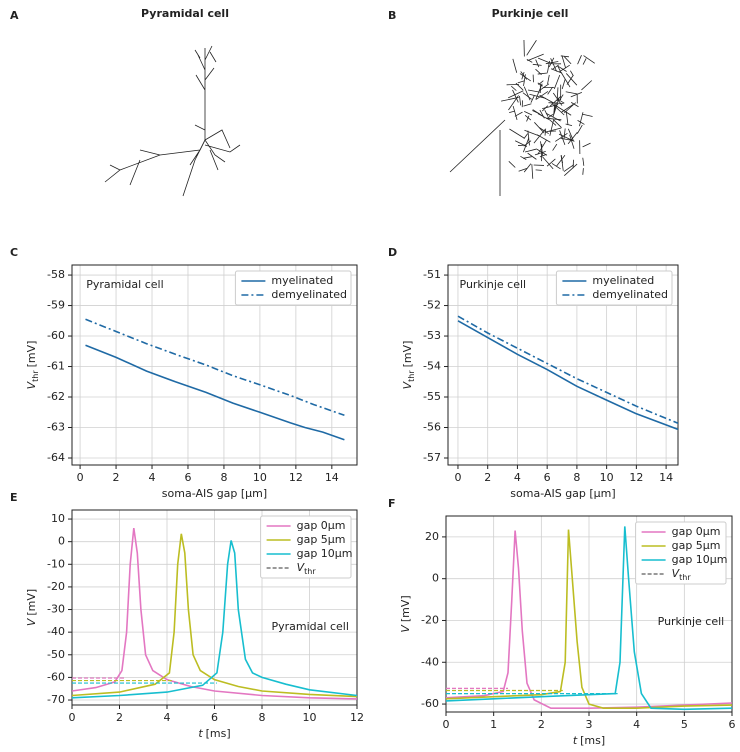 The width and height of the screenshot is (740, 752). What do you see at coordinates (607, 477) in the screenshot?
I see `x-tick-label: 10` at bounding box center [607, 477].